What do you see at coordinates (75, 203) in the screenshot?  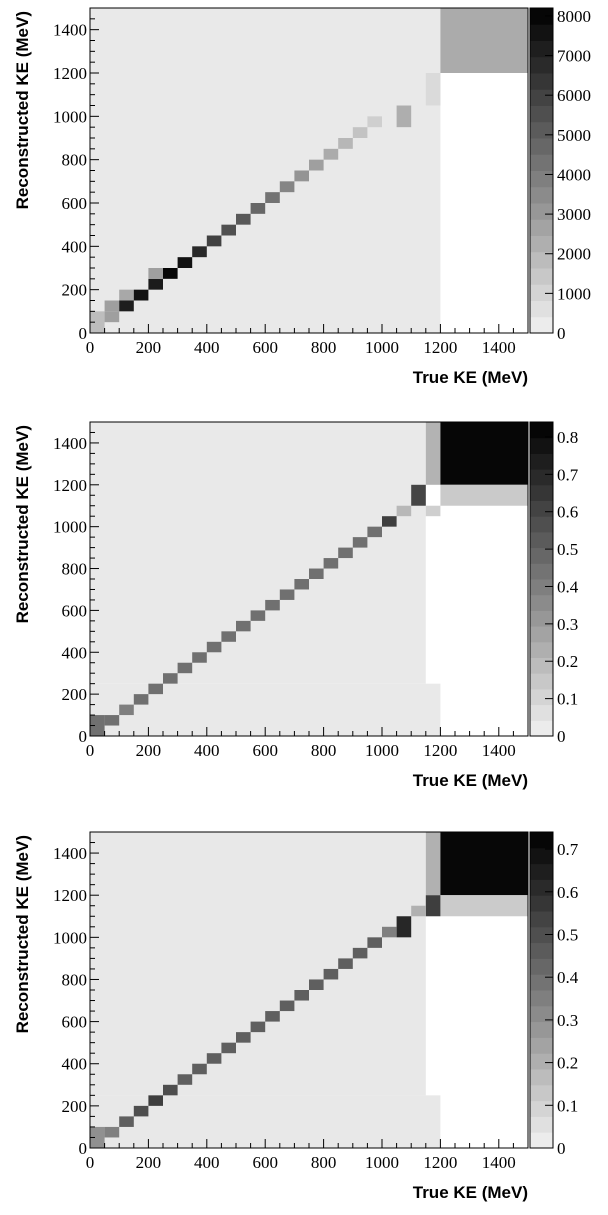 I see `y-tick-label: 600` at bounding box center [75, 203].